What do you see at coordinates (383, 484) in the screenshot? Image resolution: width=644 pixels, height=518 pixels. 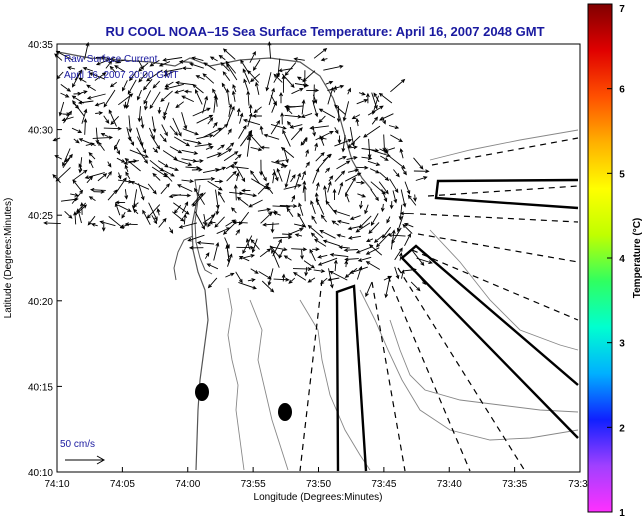 I see `x-tick-label: 73:45` at bounding box center [383, 484].